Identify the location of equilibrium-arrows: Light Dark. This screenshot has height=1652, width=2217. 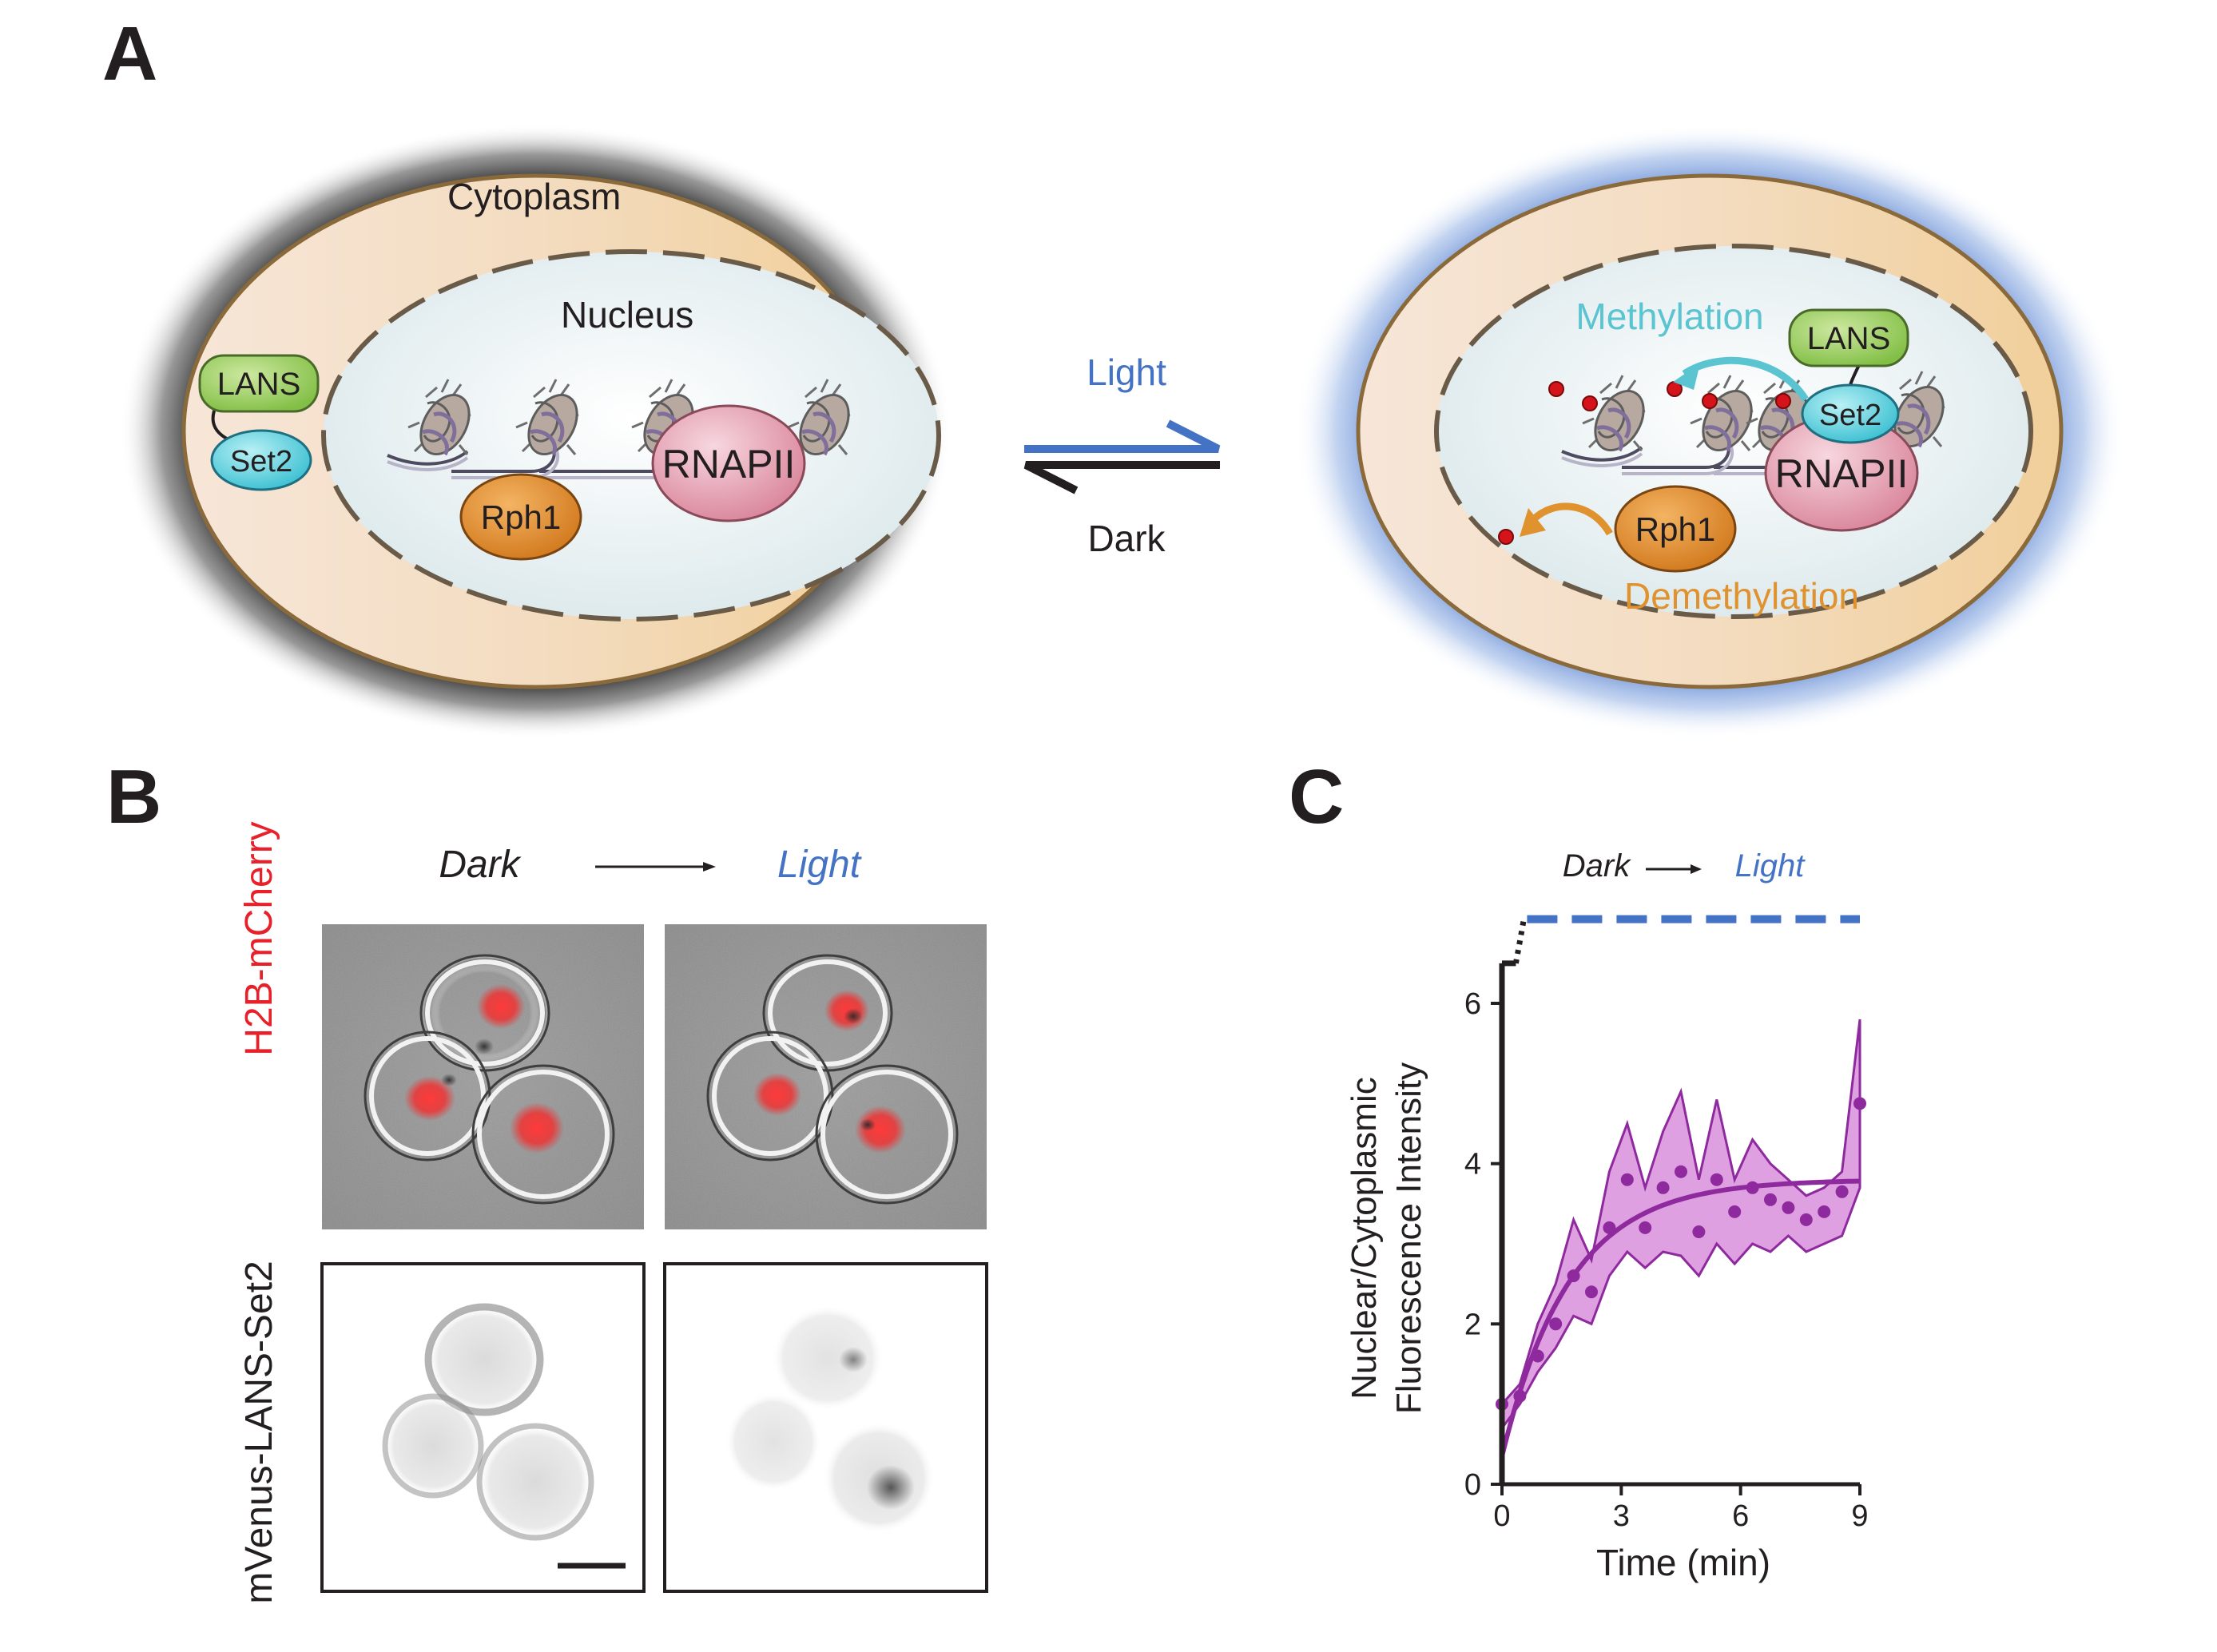
(1122, 455).